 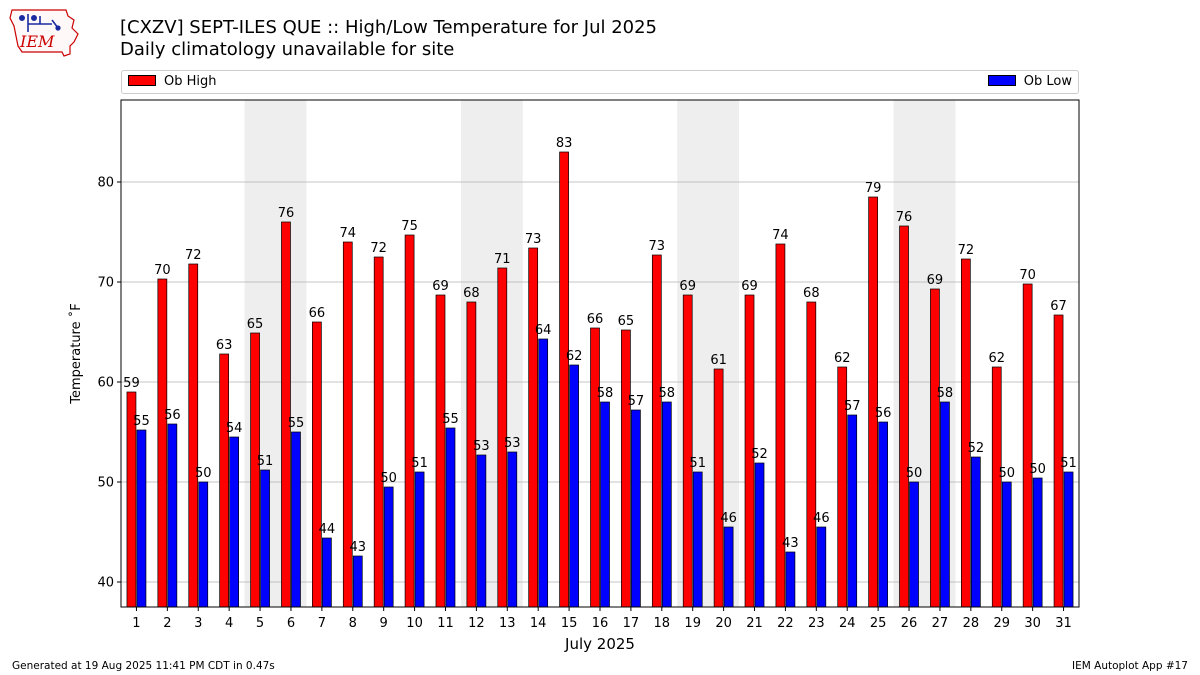 What do you see at coordinates (1027, 275) in the screenshot?
I see `bar-label-high-30: 70` at bounding box center [1027, 275].